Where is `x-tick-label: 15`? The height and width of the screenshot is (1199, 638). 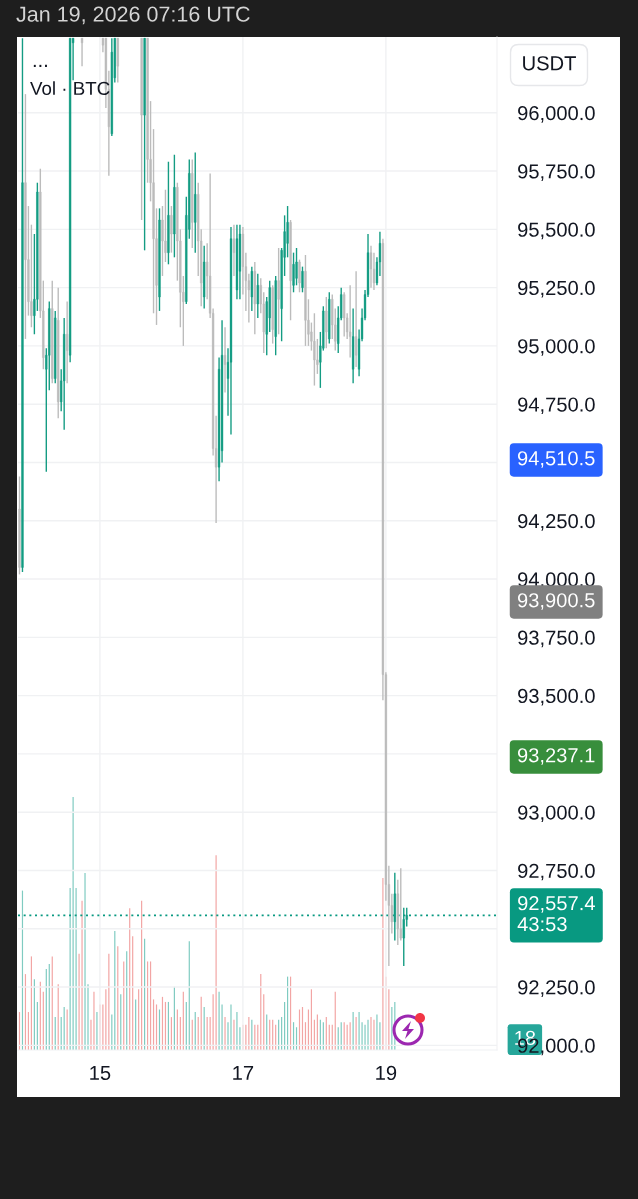 x-tick-label: 15 is located at coordinates (100, 1073).